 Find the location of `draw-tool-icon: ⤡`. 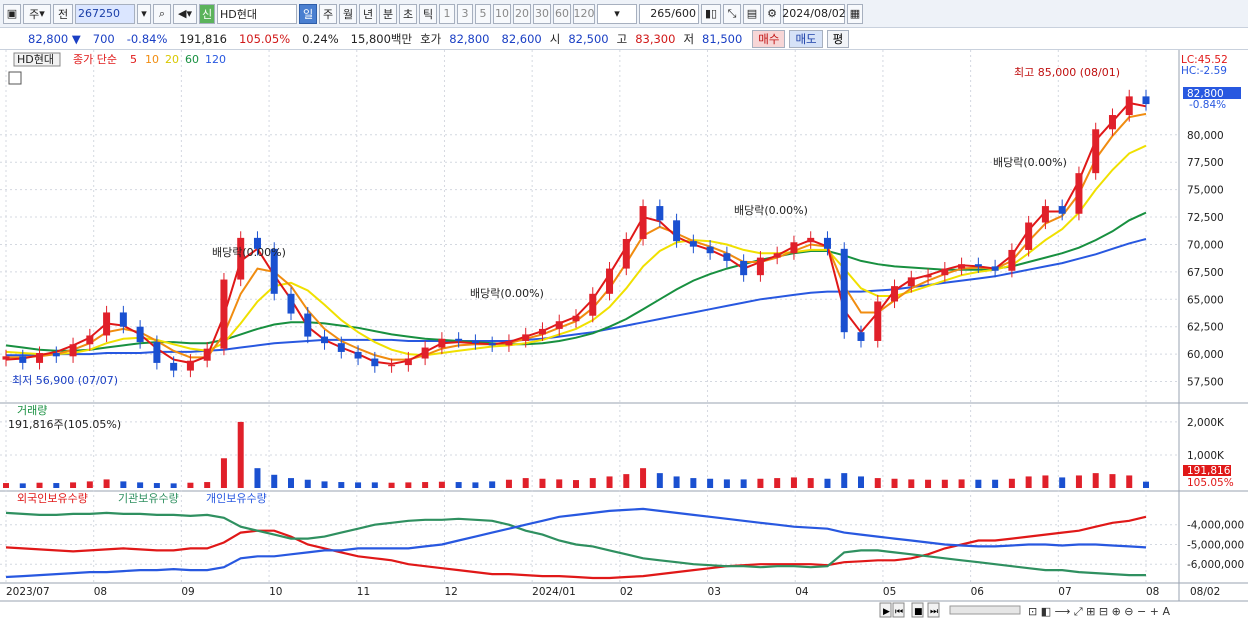

draw-tool-icon: ⤡ is located at coordinates (732, 13).